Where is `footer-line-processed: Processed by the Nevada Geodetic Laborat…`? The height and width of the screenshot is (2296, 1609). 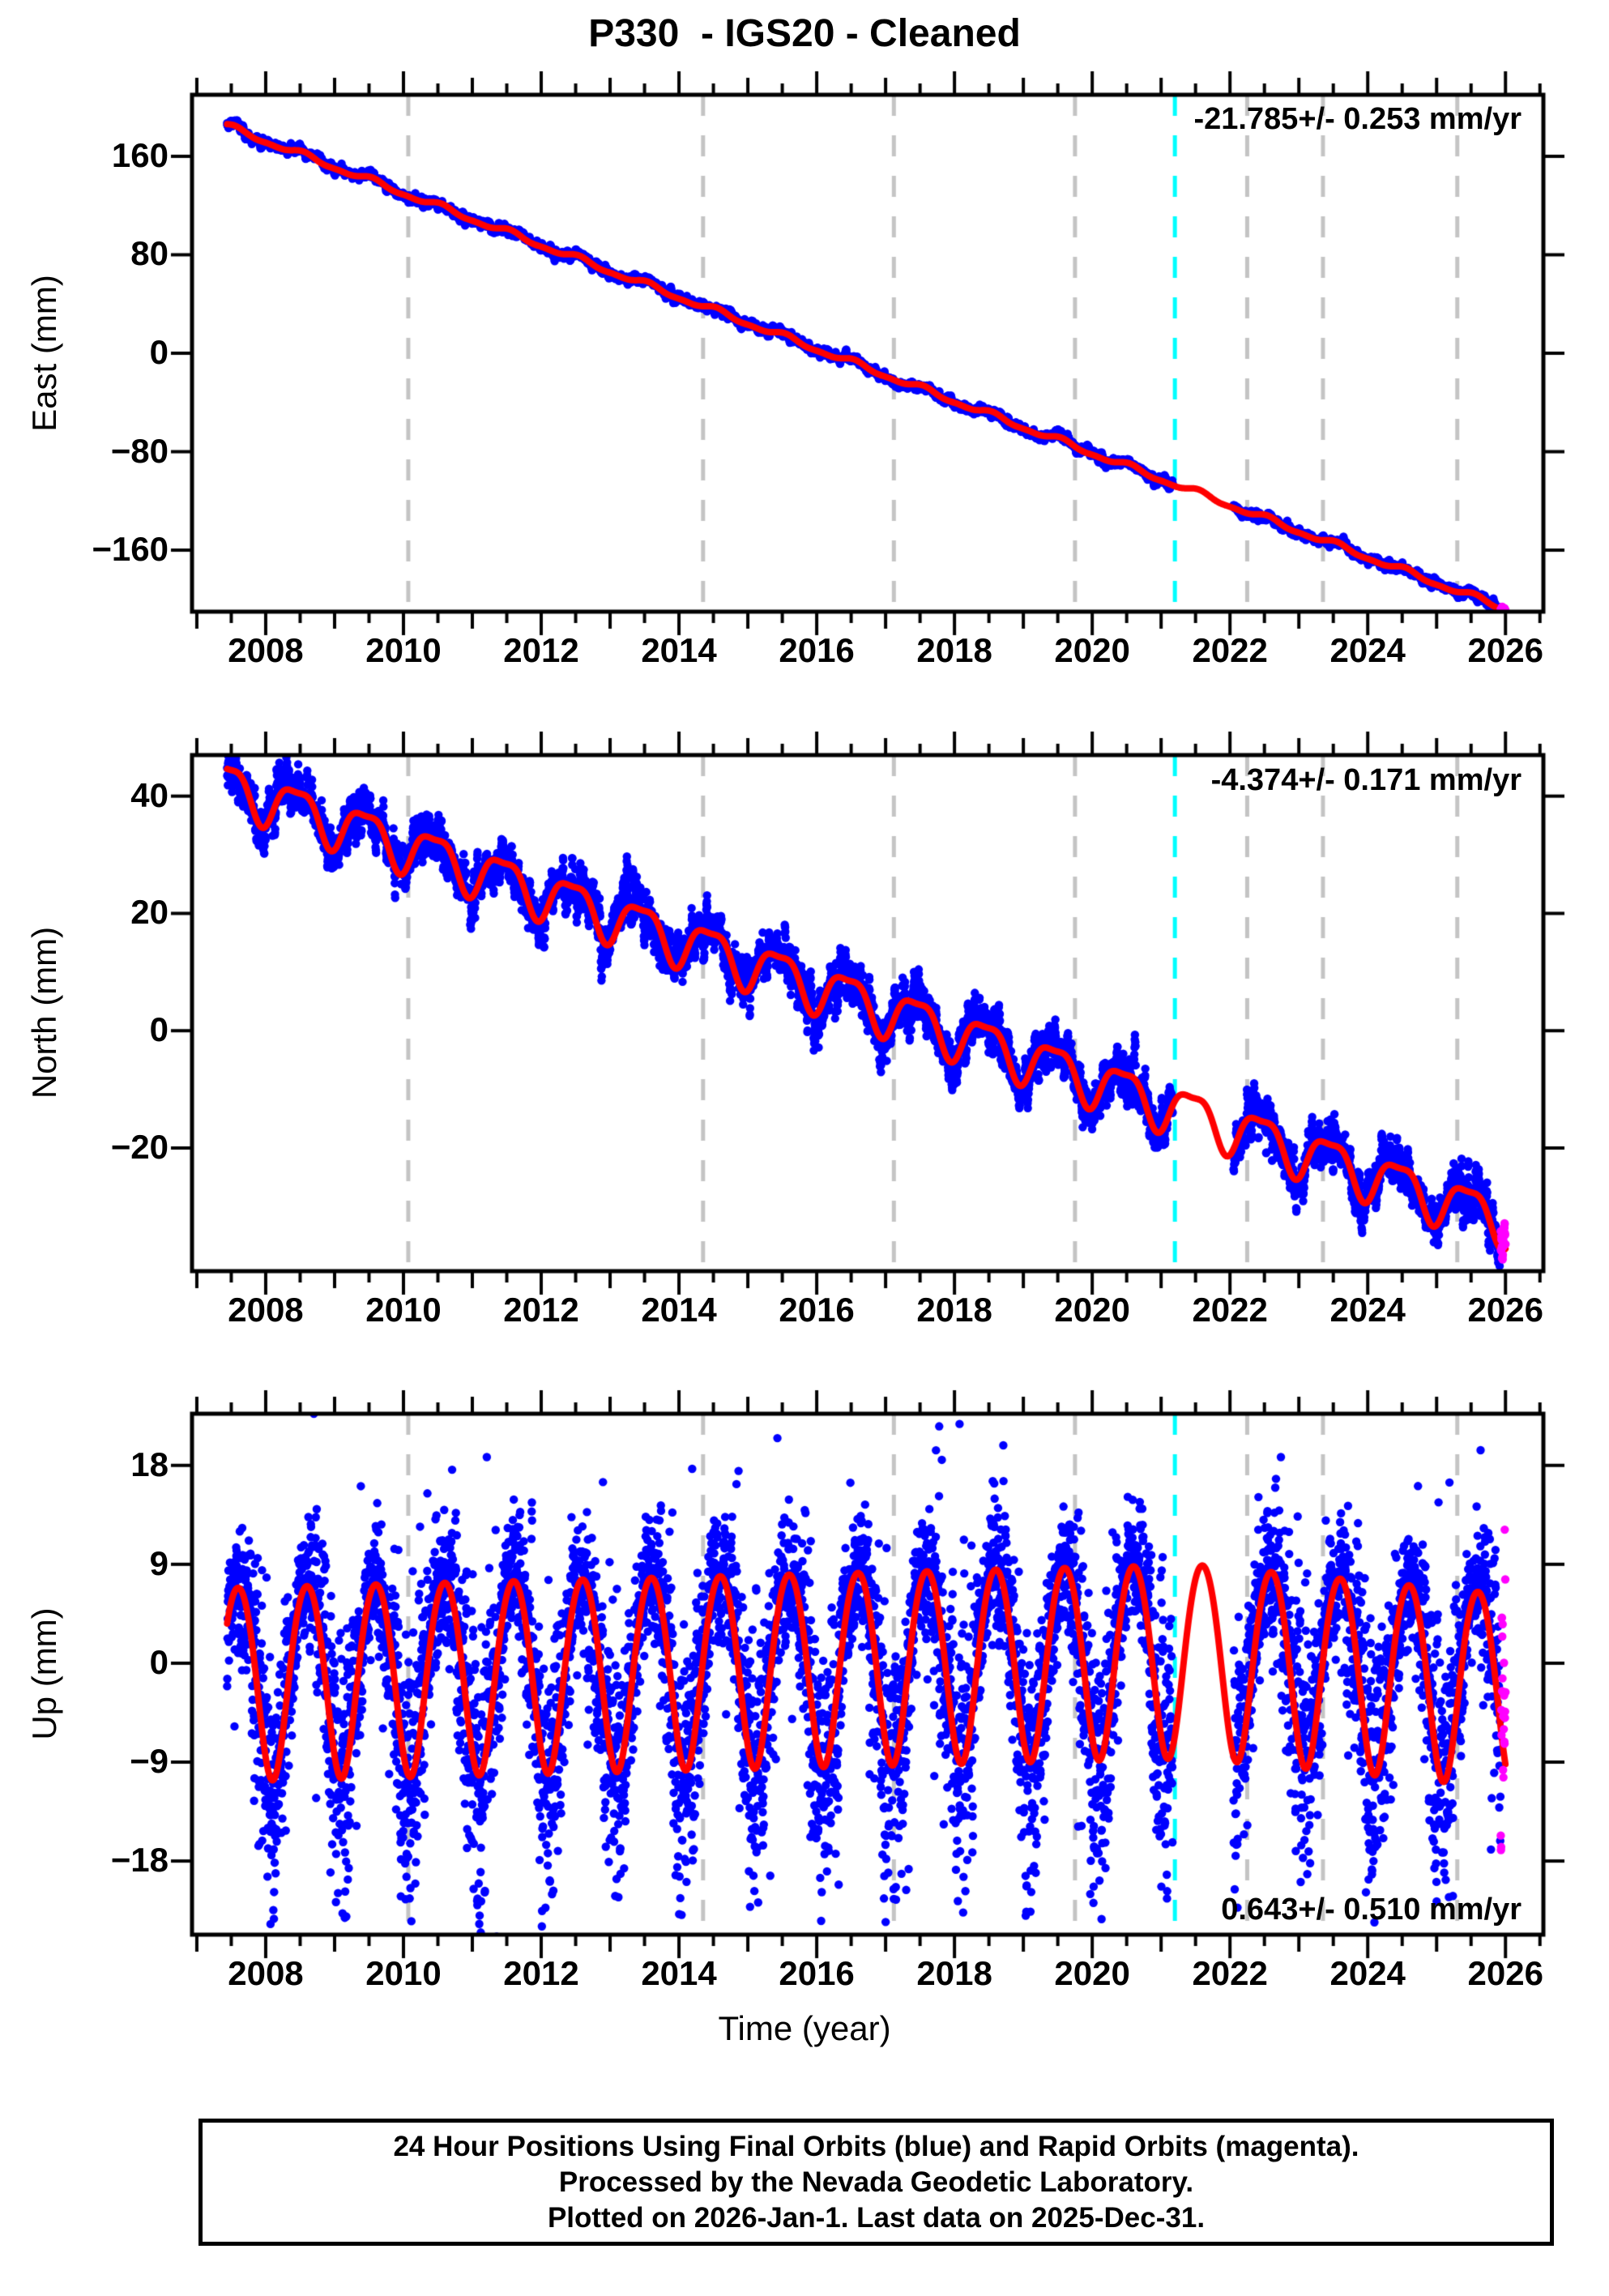 footer-line-processed: Processed by the Nevada Geodetic Laborat… is located at coordinates (876, 2182).